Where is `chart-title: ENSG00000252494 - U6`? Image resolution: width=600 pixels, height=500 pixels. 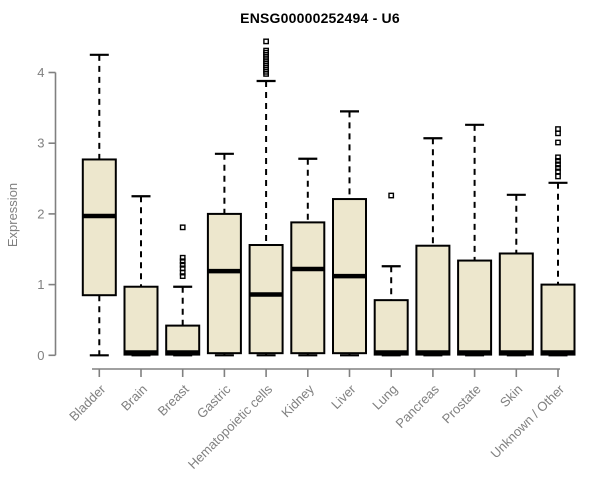 chart-title: ENSG00000252494 - U6 is located at coordinates (320, 18).